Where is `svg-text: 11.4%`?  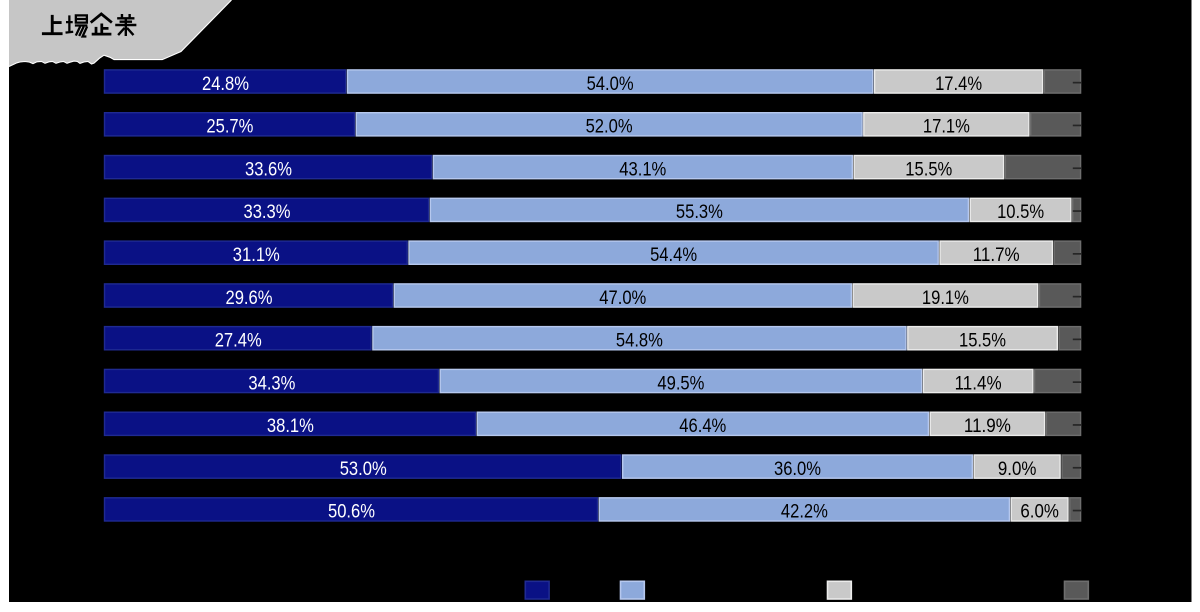 svg-text: 11.4% is located at coordinates (978, 383).